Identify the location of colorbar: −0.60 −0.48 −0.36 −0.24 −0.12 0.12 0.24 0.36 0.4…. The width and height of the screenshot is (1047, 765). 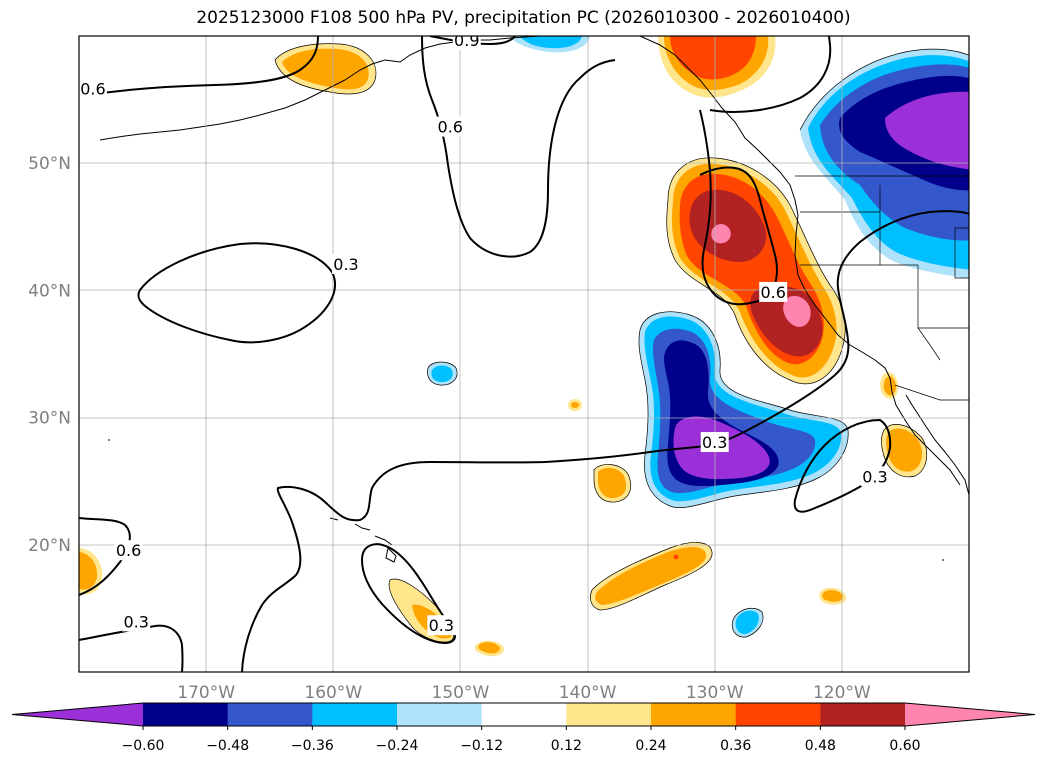
(523, 728).